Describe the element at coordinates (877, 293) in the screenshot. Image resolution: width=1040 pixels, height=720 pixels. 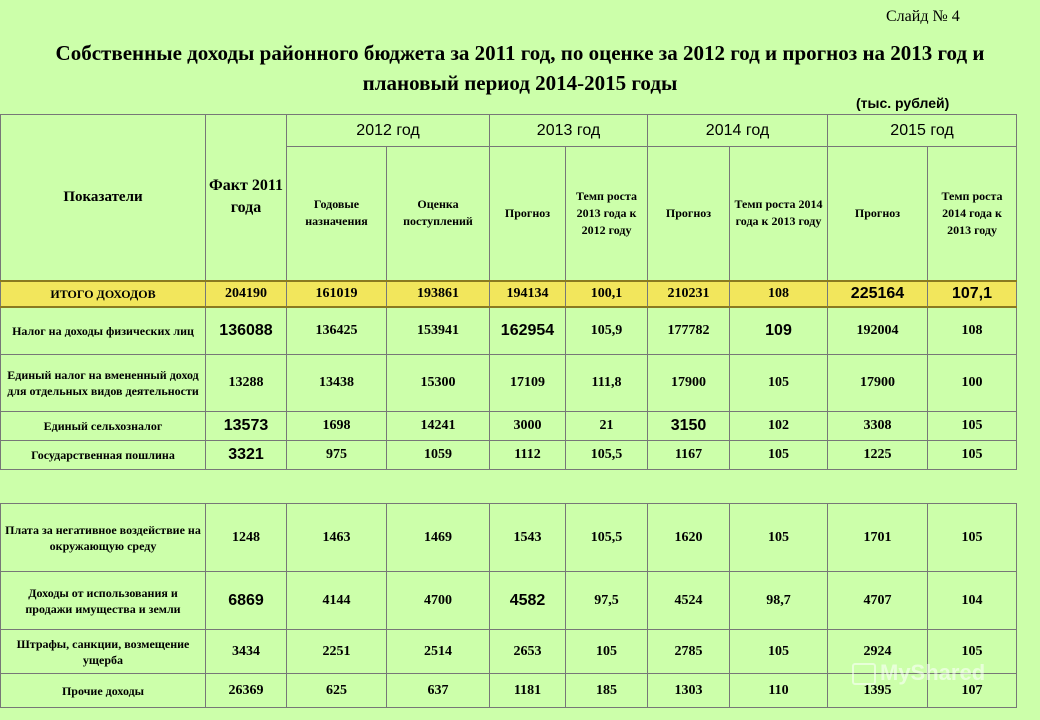
I see `cell-forecast-2015: 225164` at that location.